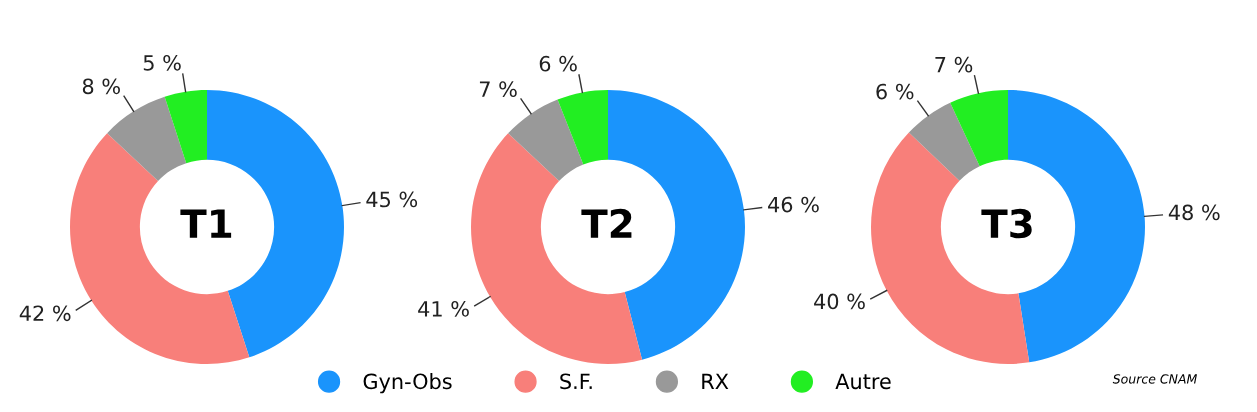 Image resolution: width=1257 pixels, height=412 pixels. I want to click on text: T2, so click(606, 223).